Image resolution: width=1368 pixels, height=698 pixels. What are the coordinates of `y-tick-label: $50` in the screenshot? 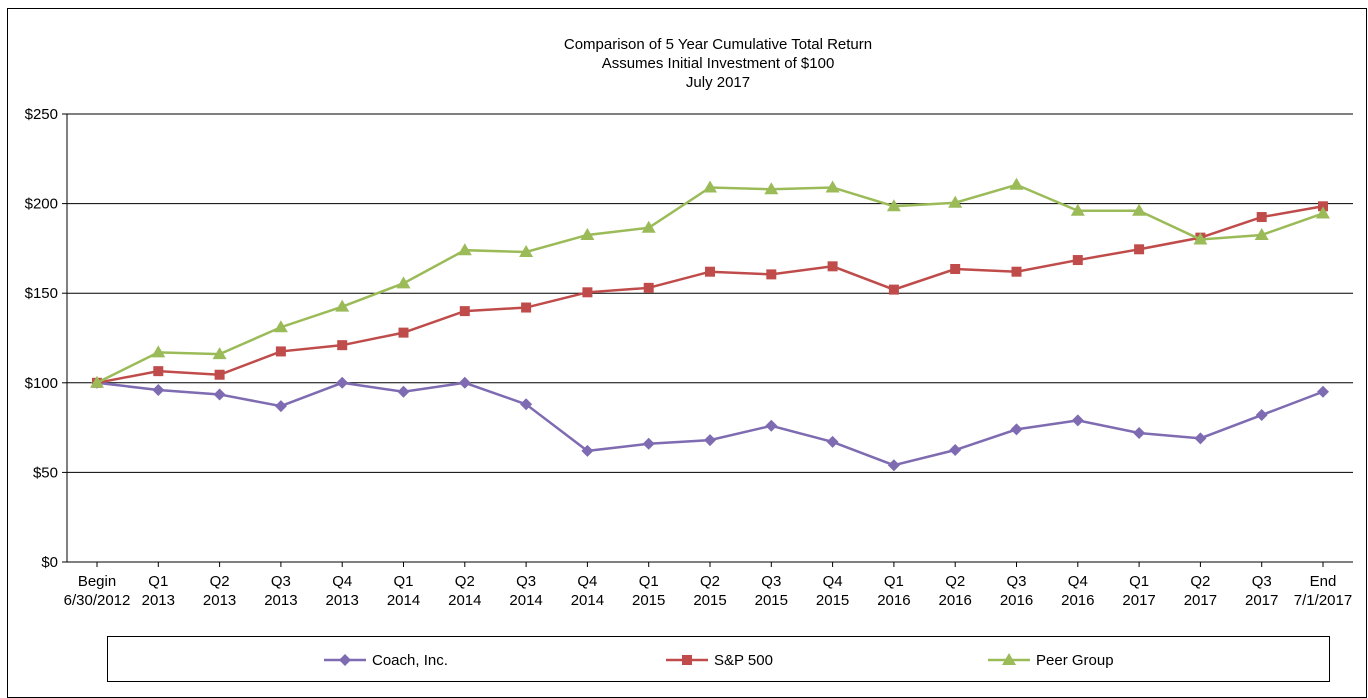 It's located at (45, 472).